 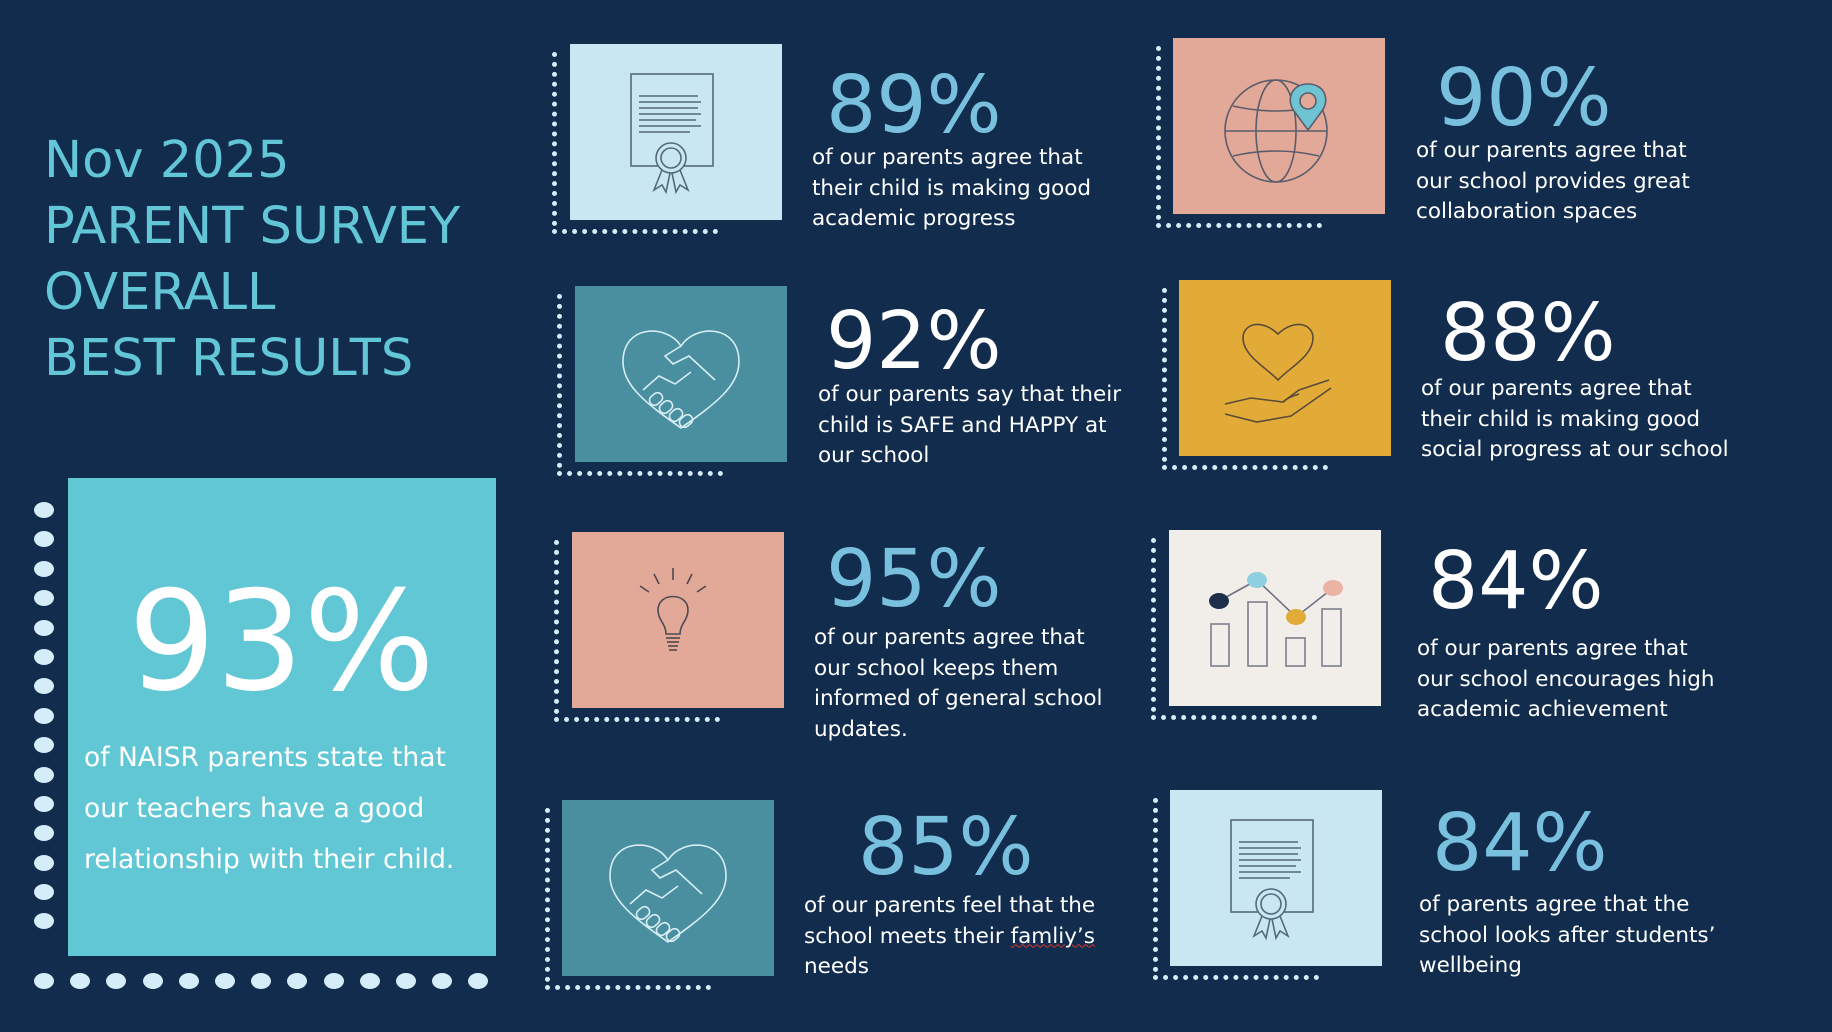 What do you see at coordinates (836, 966) in the screenshot?
I see `card-85-description-end: needs` at bounding box center [836, 966].